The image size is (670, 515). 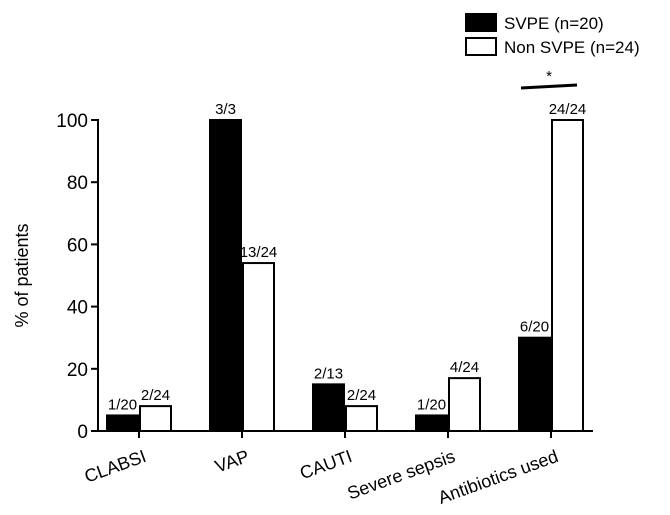 What do you see at coordinates (572, 47) in the screenshot?
I see `legend-label: Non SVPE (n=24)` at bounding box center [572, 47].